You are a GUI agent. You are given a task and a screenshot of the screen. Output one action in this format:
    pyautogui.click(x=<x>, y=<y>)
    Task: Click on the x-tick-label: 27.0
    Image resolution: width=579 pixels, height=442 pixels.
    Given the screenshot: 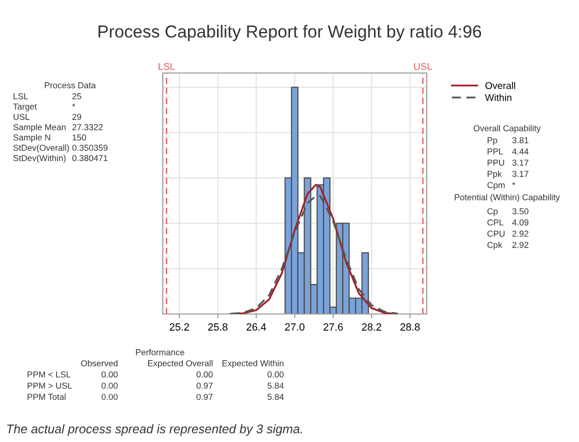 What is the action you would take?
    pyautogui.click(x=294, y=327)
    